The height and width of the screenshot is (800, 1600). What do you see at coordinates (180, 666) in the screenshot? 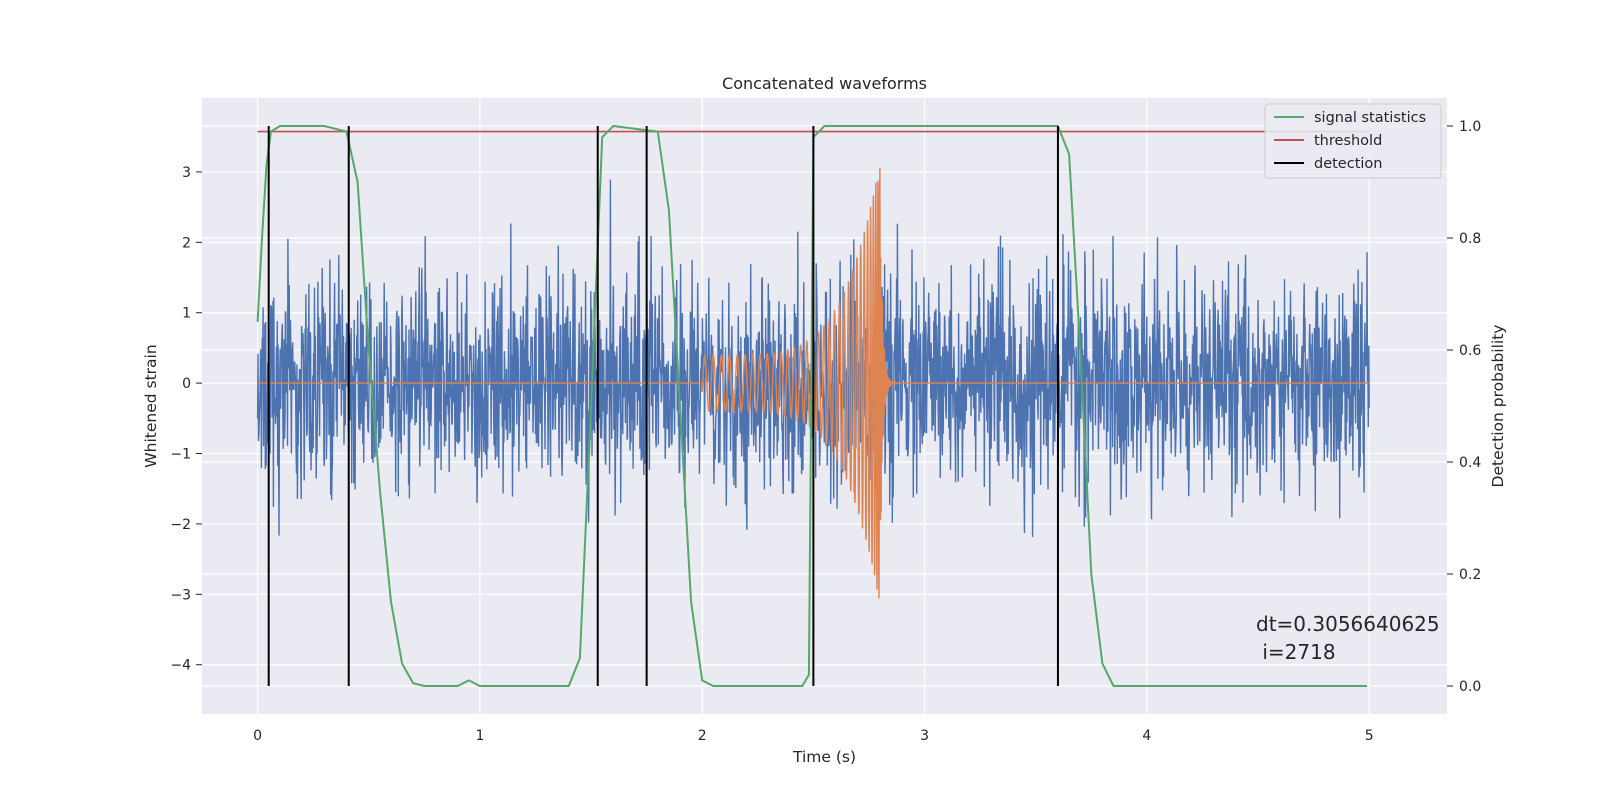
I see `y-tick-label: −4` at bounding box center [180, 666].